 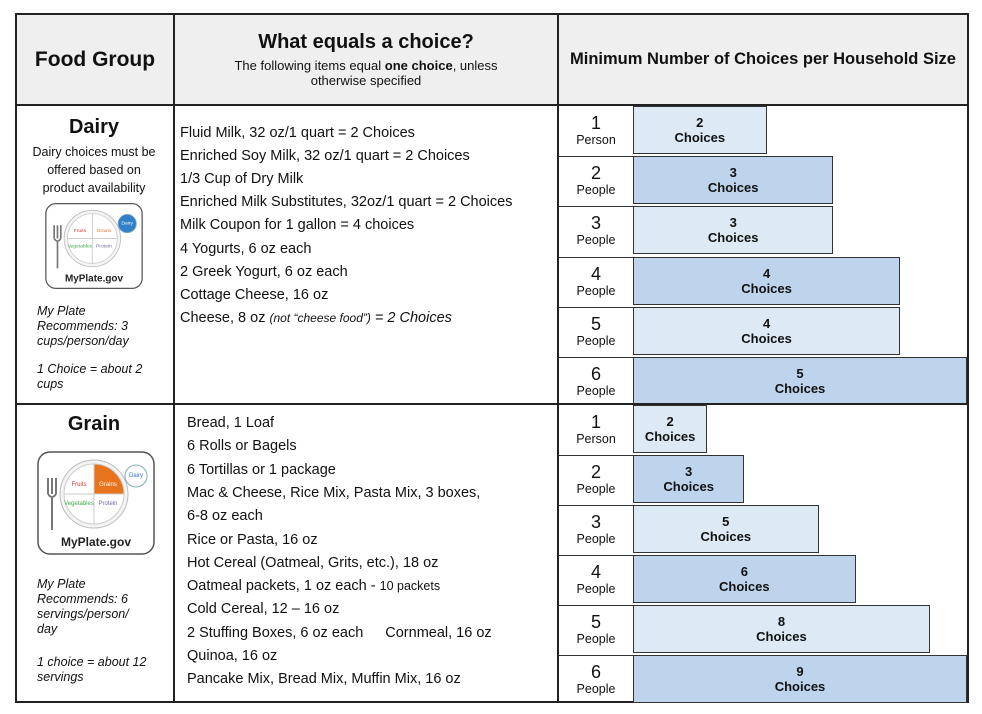 I want to click on group-name: Grain, so click(x=94, y=424).